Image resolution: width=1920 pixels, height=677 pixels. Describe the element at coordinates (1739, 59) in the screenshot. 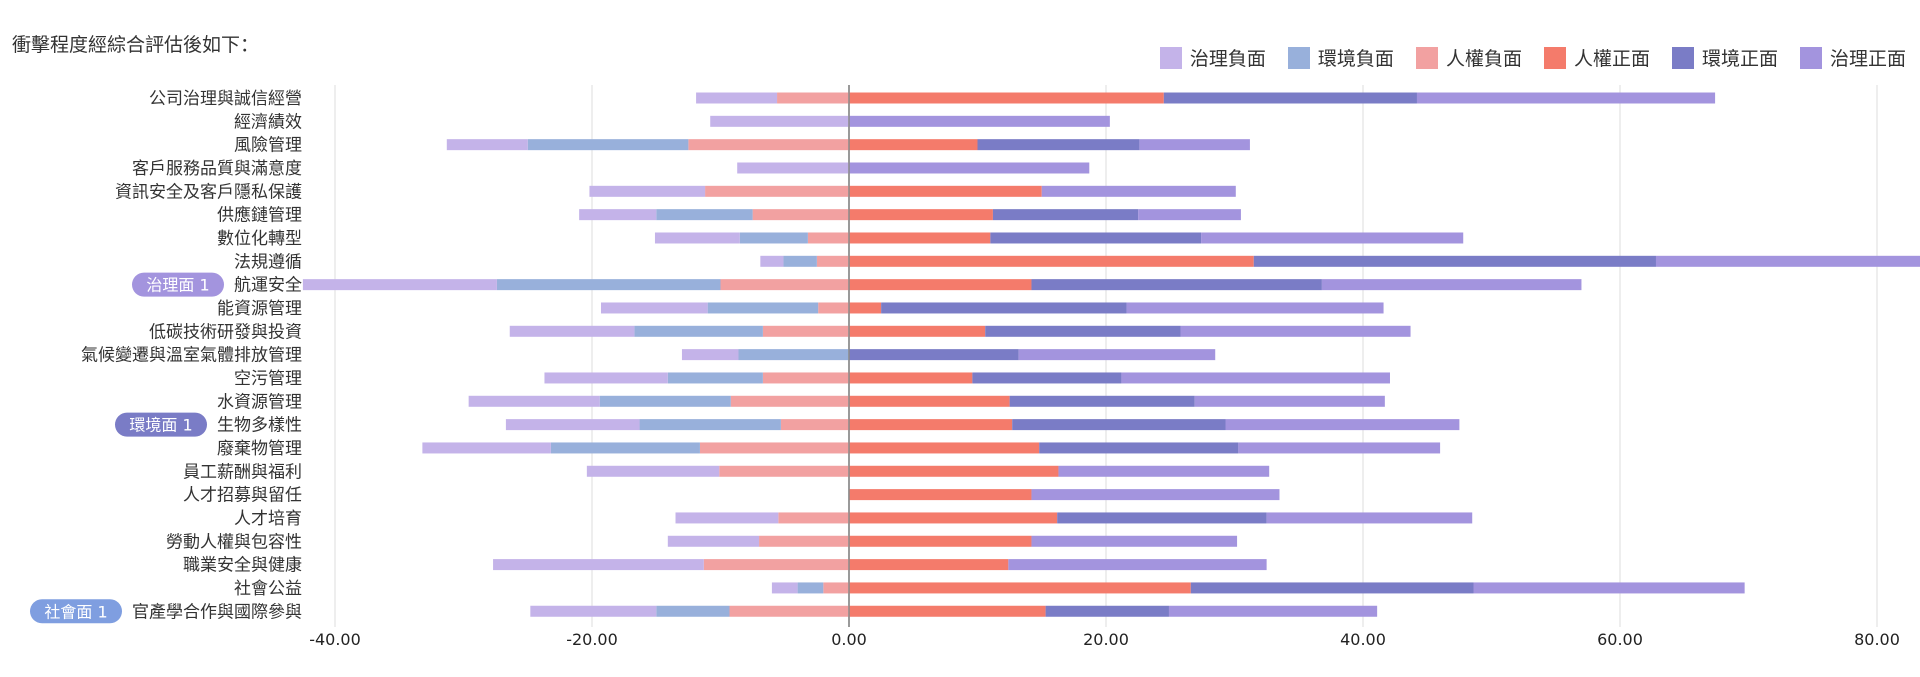

I see `legend-label: 環境正面` at that location.